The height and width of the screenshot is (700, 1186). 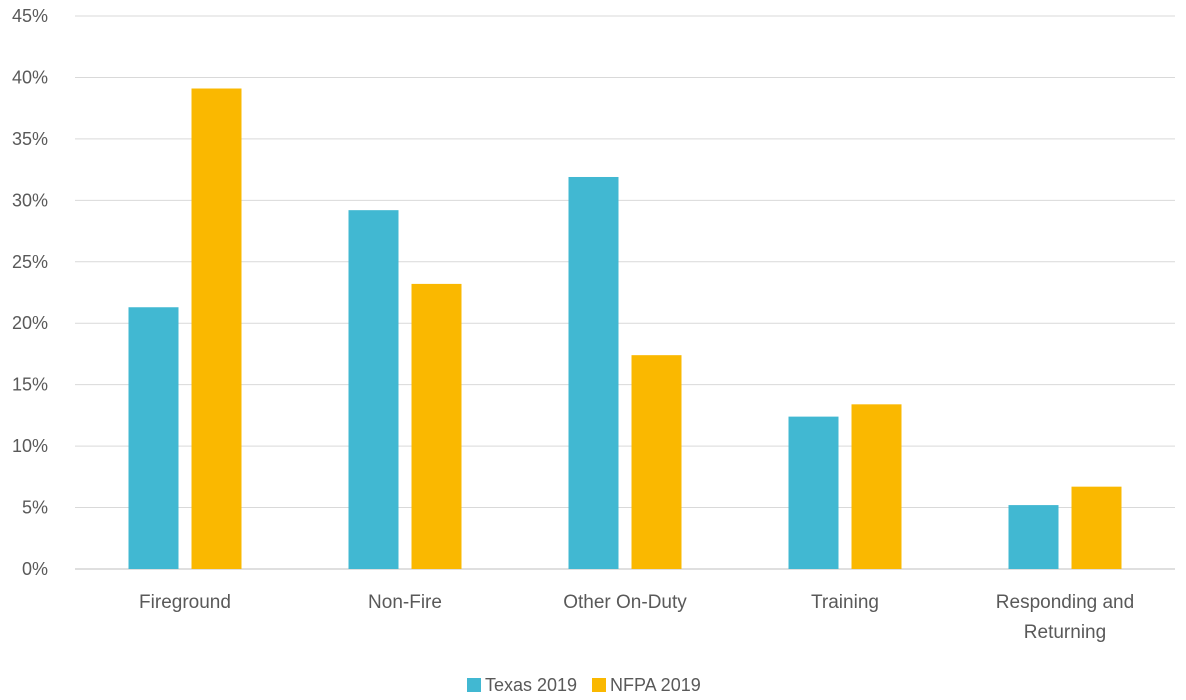 What do you see at coordinates (656, 462) in the screenshot?
I see `bar-nfpa-2019-other-on-duty` at bounding box center [656, 462].